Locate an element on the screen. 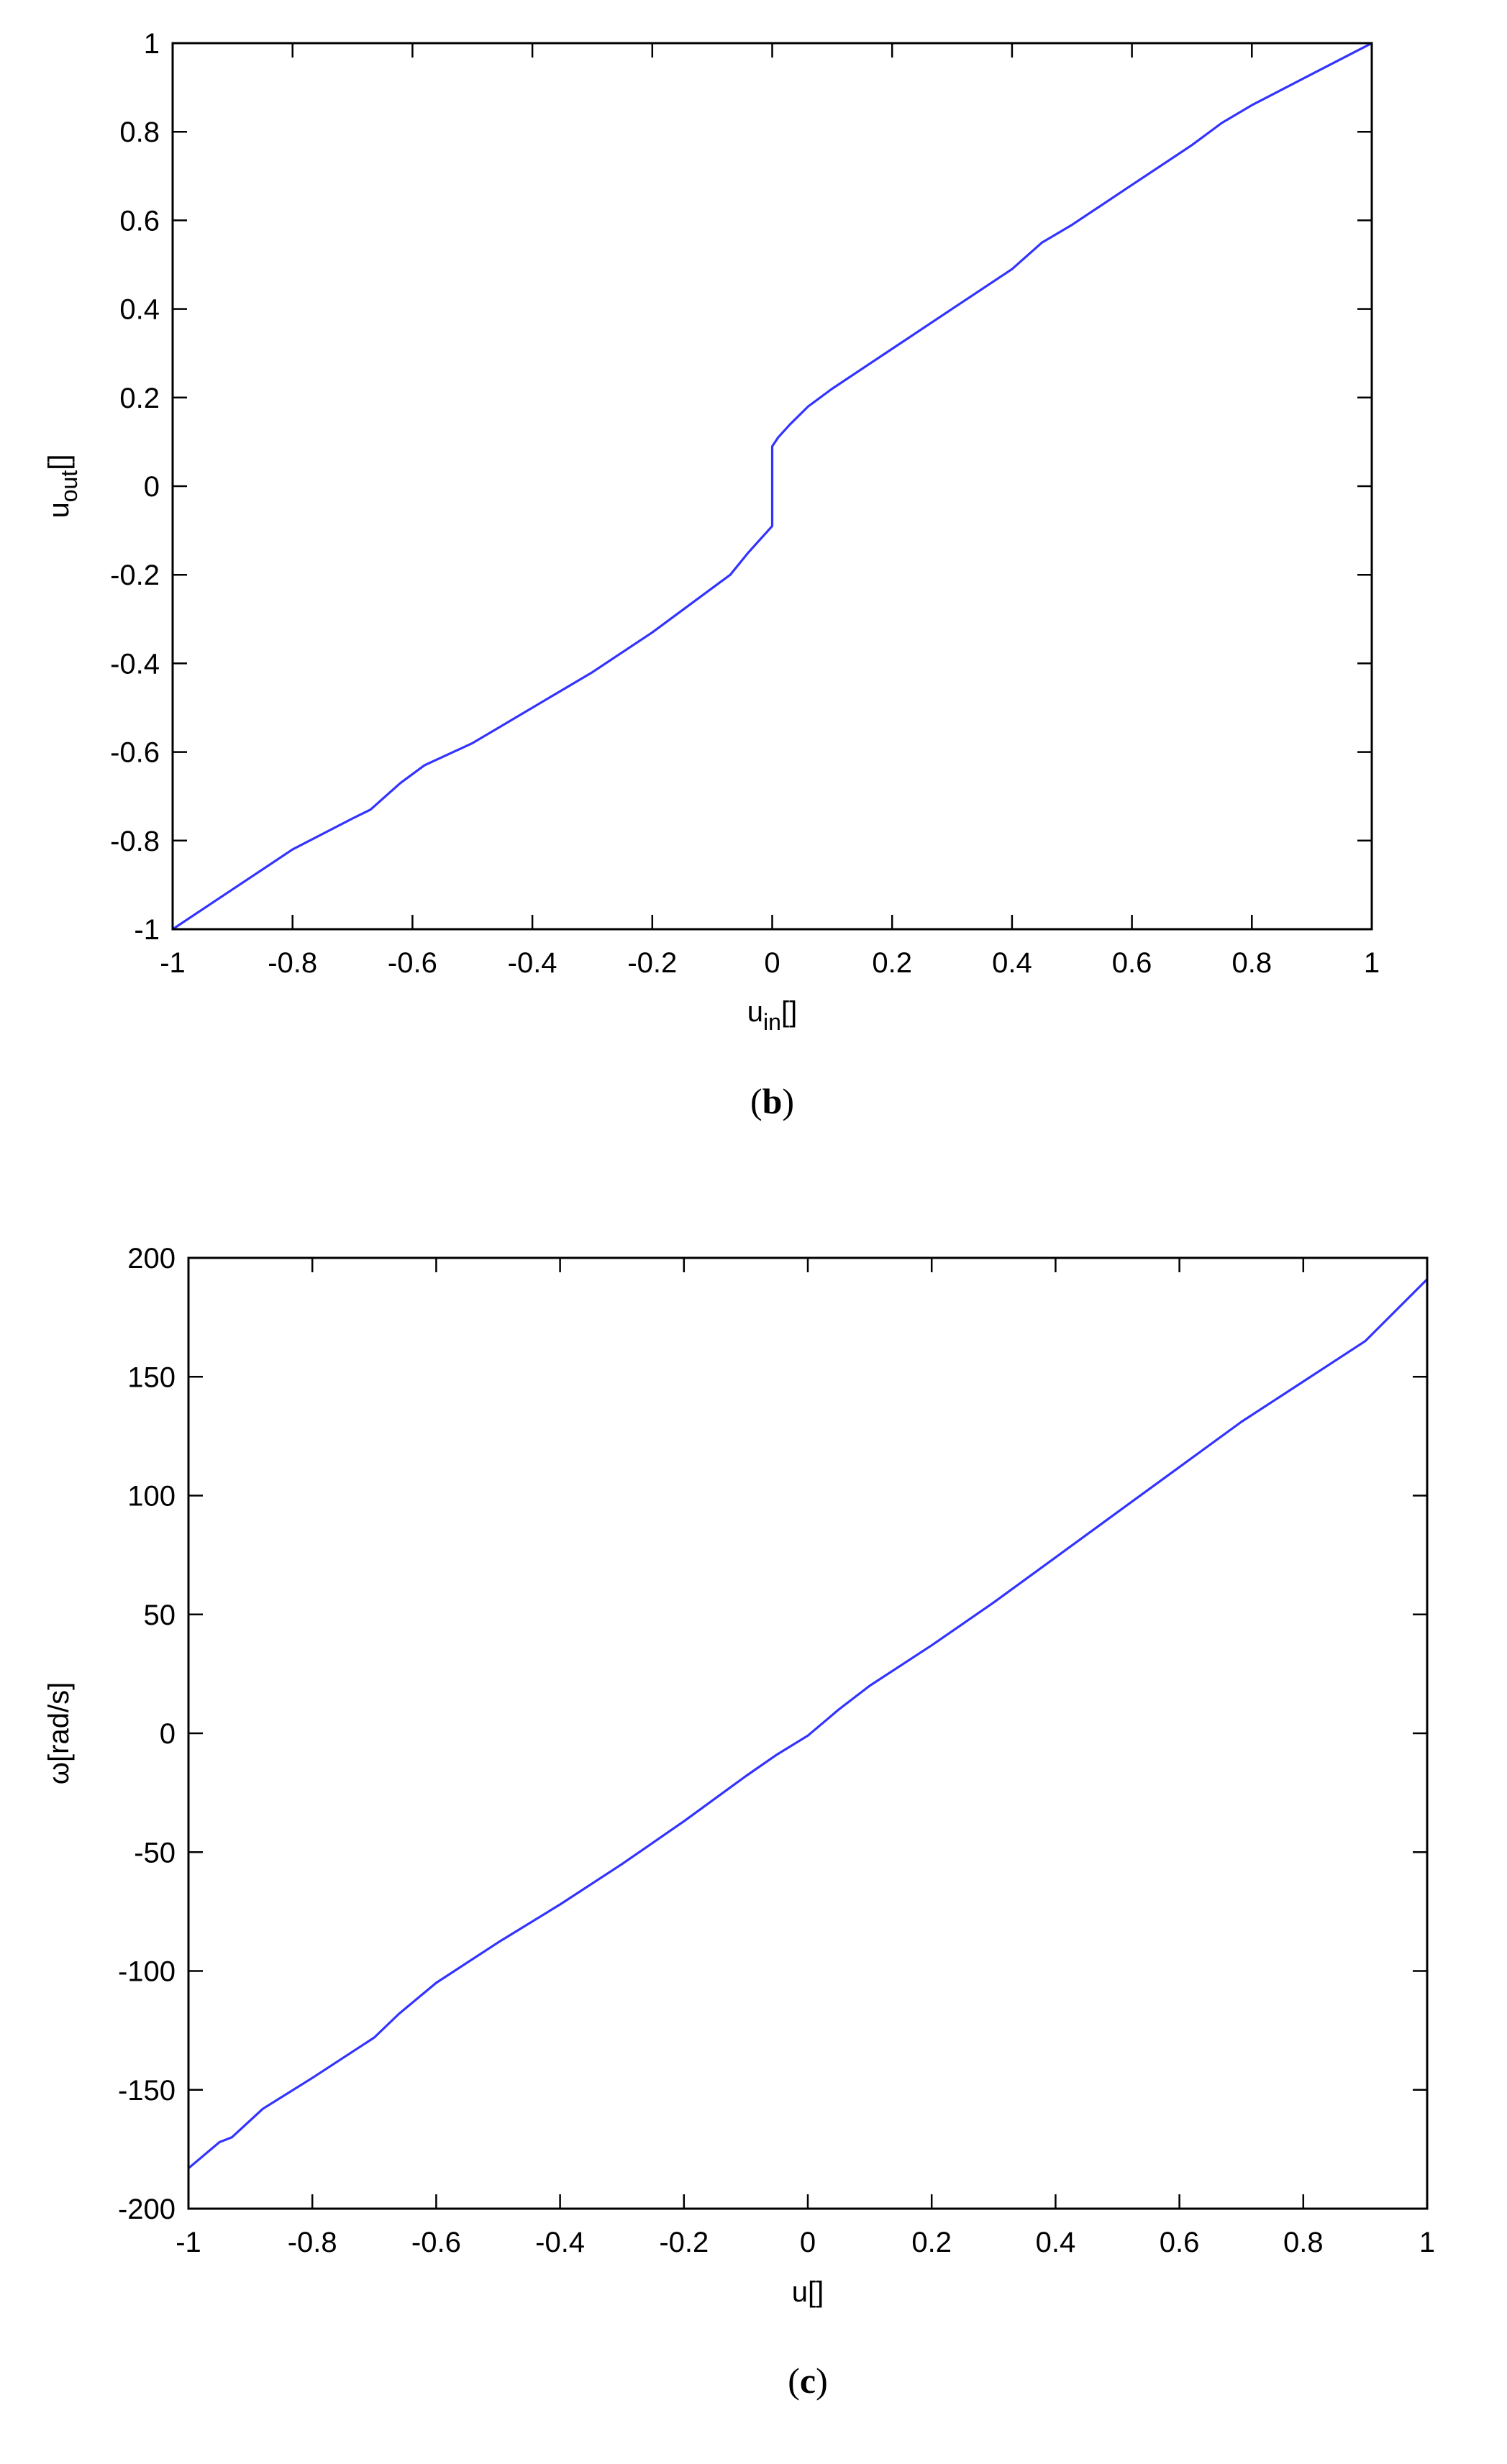 The height and width of the screenshot is (2464, 1507). y-tick-label: 0.2 is located at coordinates (139, 399).